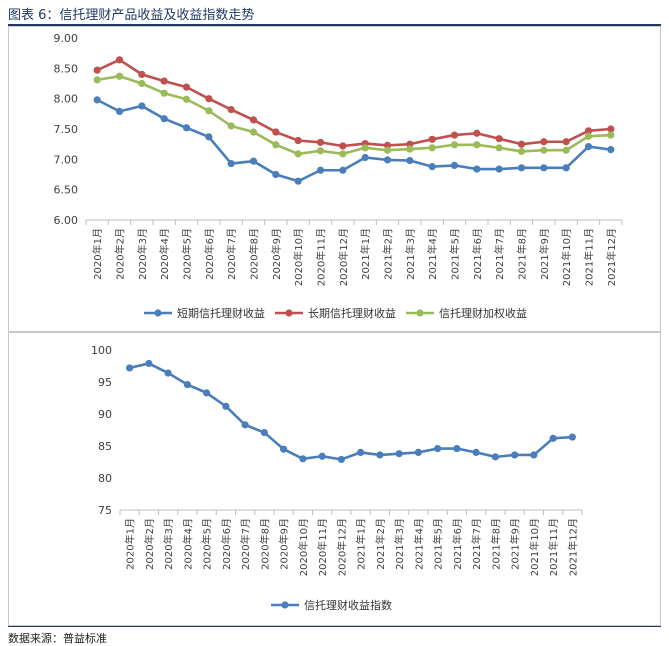 The width and height of the screenshot is (669, 646). Describe the element at coordinates (483, 313) in the screenshot. I see `legend-label: 信托理财加权收益` at that location.